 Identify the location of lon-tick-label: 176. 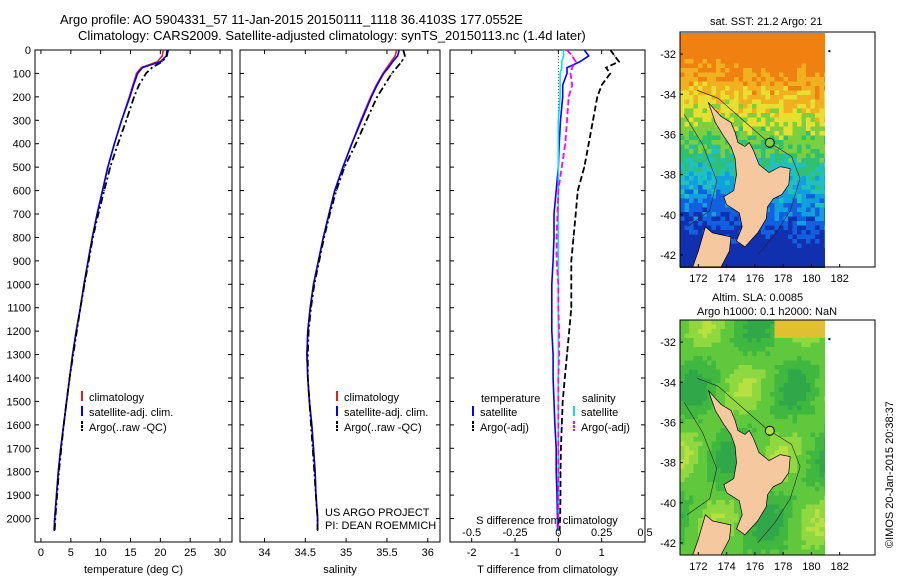
(755, 567).